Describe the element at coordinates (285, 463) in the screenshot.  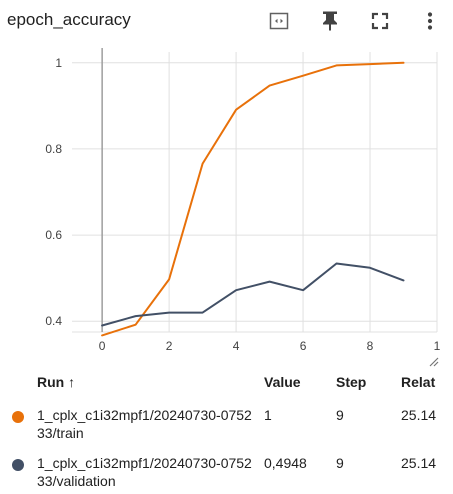
I see `run-value: 0,4948` at that location.